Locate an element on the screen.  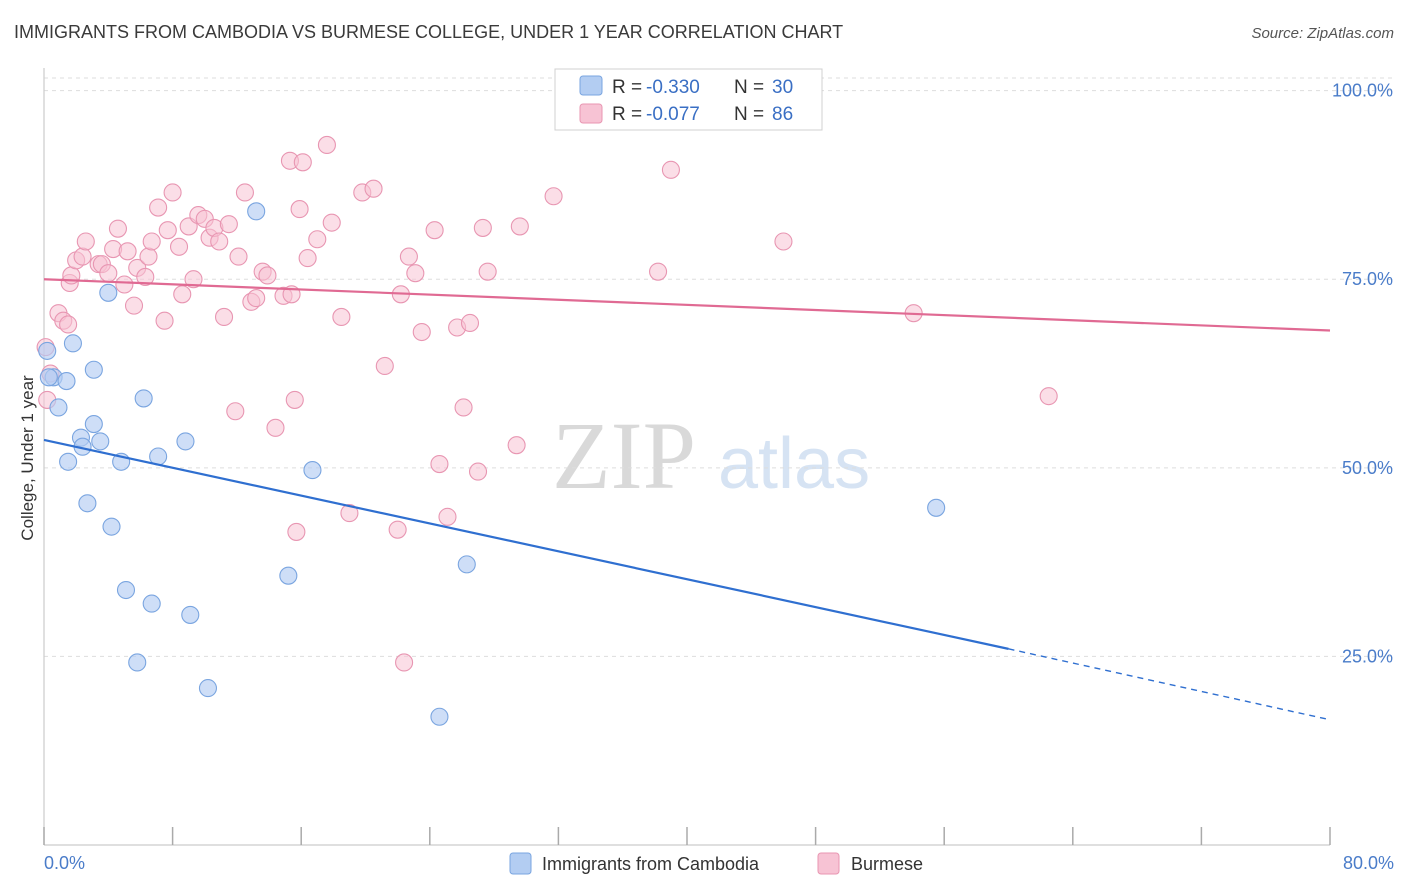
legend-r-label-2: R = is located at coordinates (627, 114).